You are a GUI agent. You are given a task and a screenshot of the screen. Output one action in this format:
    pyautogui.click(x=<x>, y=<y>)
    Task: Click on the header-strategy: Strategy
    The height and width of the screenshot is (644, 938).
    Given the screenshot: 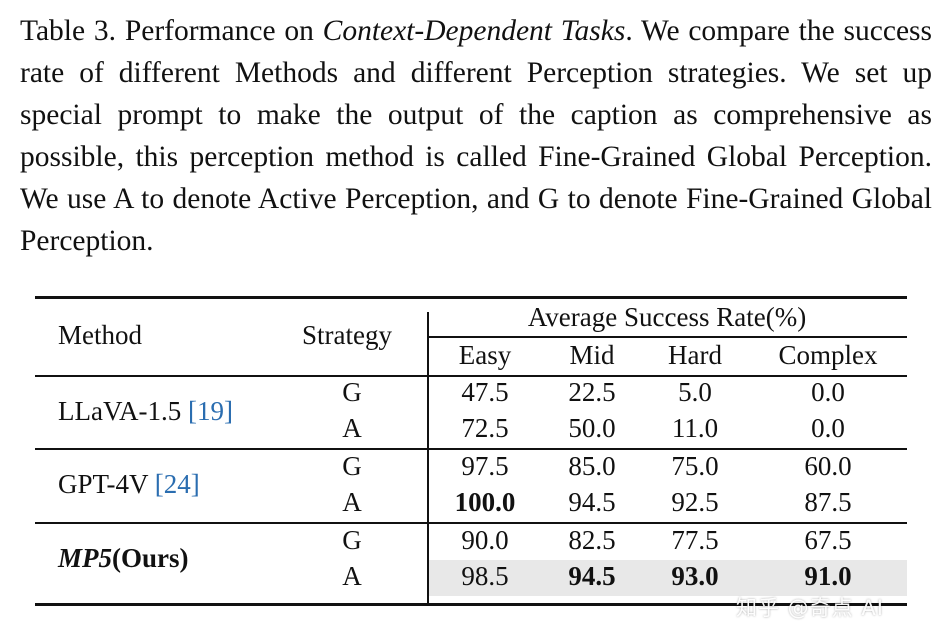 What is the action you would take?
    pyautogui.click(x=347, y=335)
    